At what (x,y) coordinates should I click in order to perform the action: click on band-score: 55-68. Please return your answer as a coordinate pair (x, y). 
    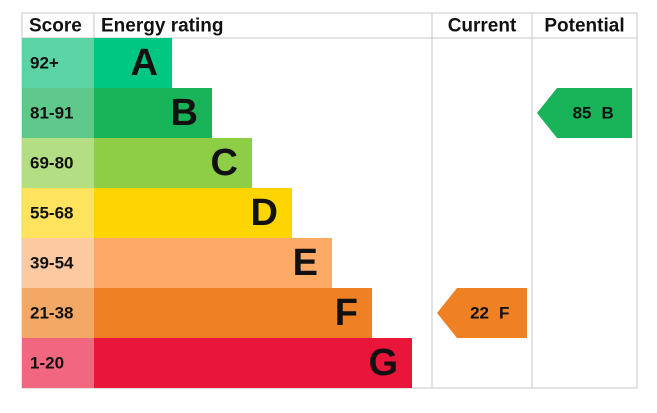
    Looking at the image, I should click on (51, 212).